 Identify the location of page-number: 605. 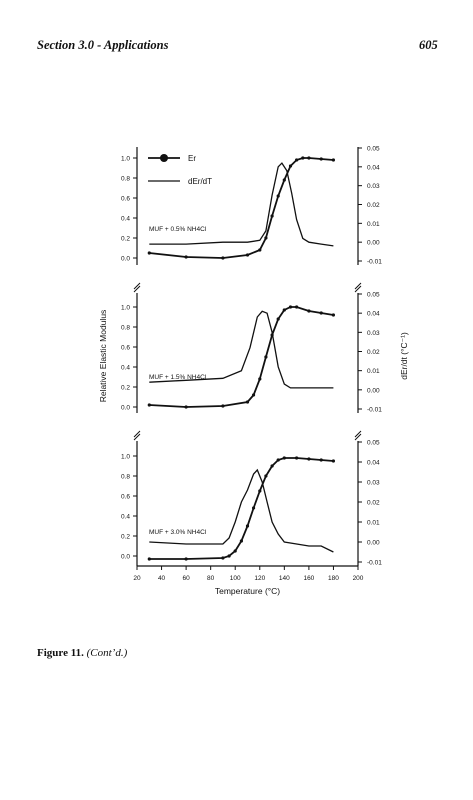
(428, 45).